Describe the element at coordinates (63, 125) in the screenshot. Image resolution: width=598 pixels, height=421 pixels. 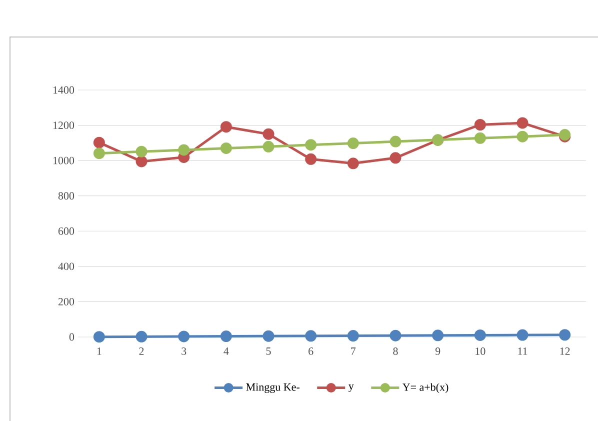
I see `y-tick-label: 1200` at that location.